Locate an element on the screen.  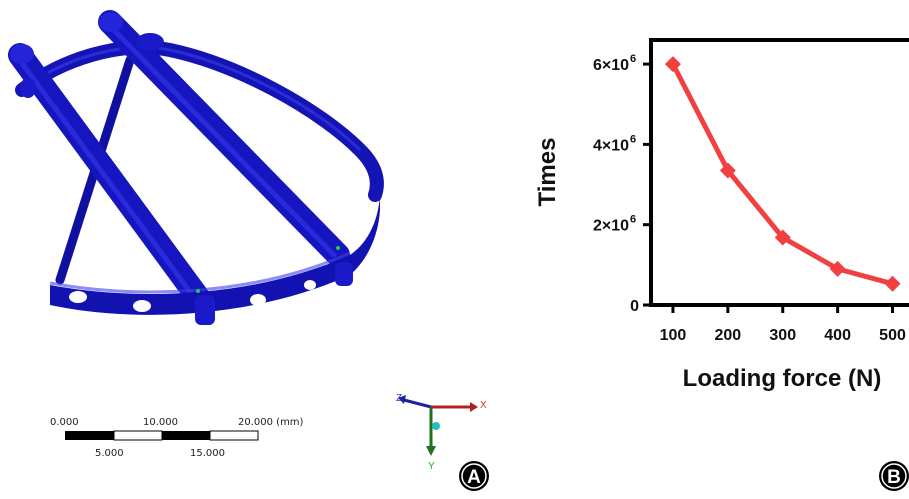
chart-series is located at coordinates (782, 174).